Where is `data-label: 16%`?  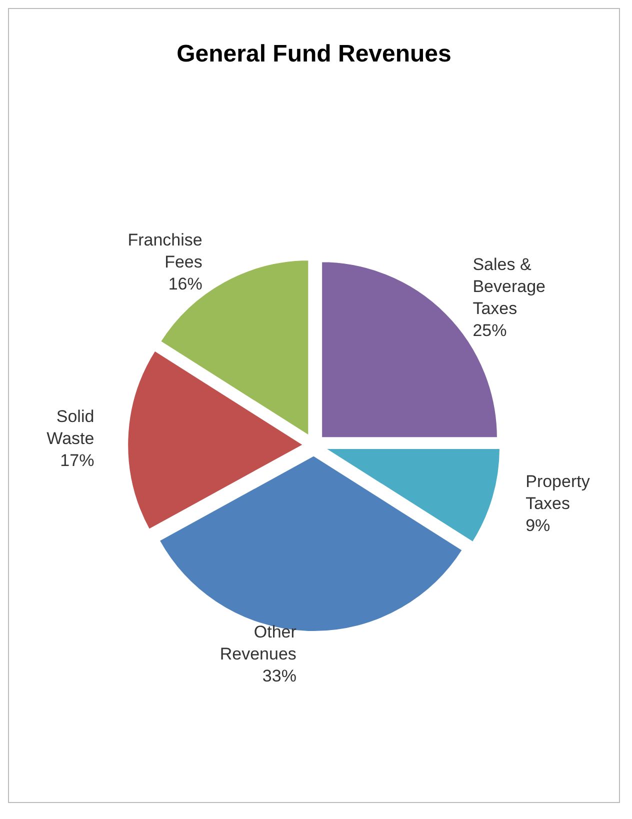 data-label: 16% is located at coordinates (185, 284).